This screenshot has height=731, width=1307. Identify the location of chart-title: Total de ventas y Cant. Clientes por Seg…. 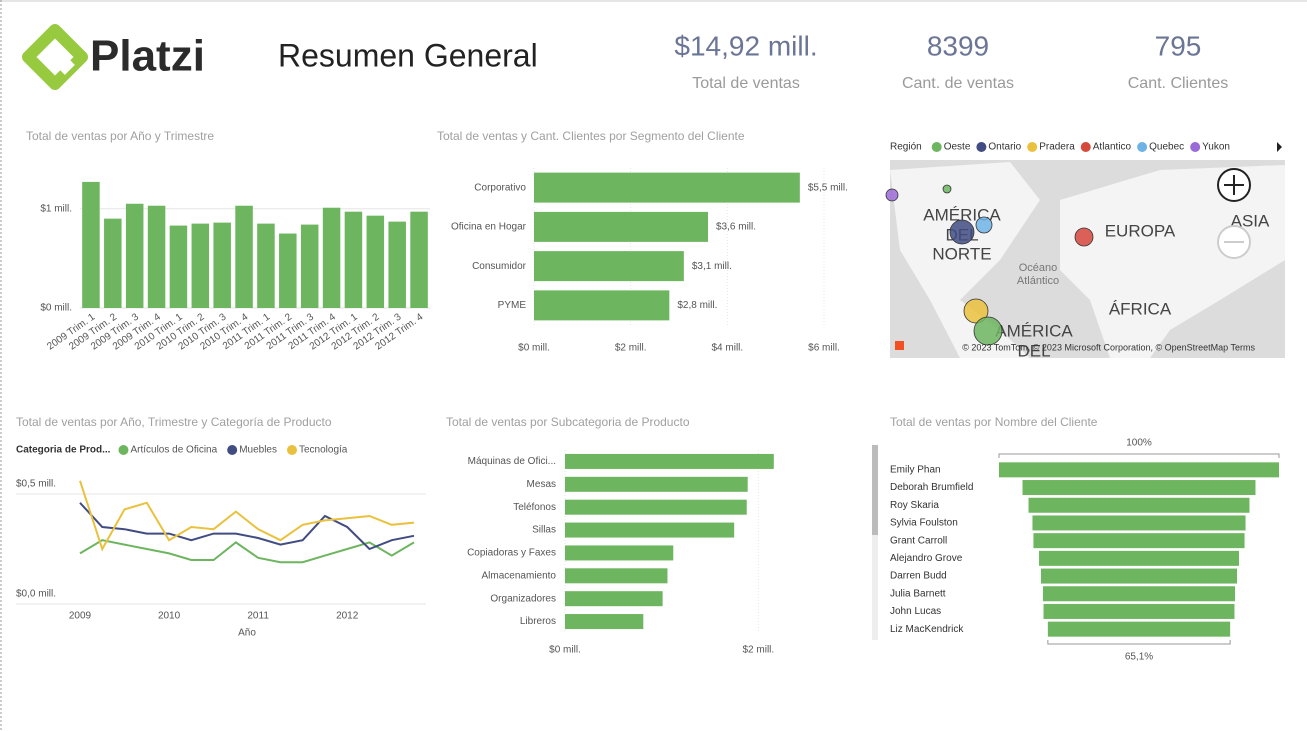
(591, 136).